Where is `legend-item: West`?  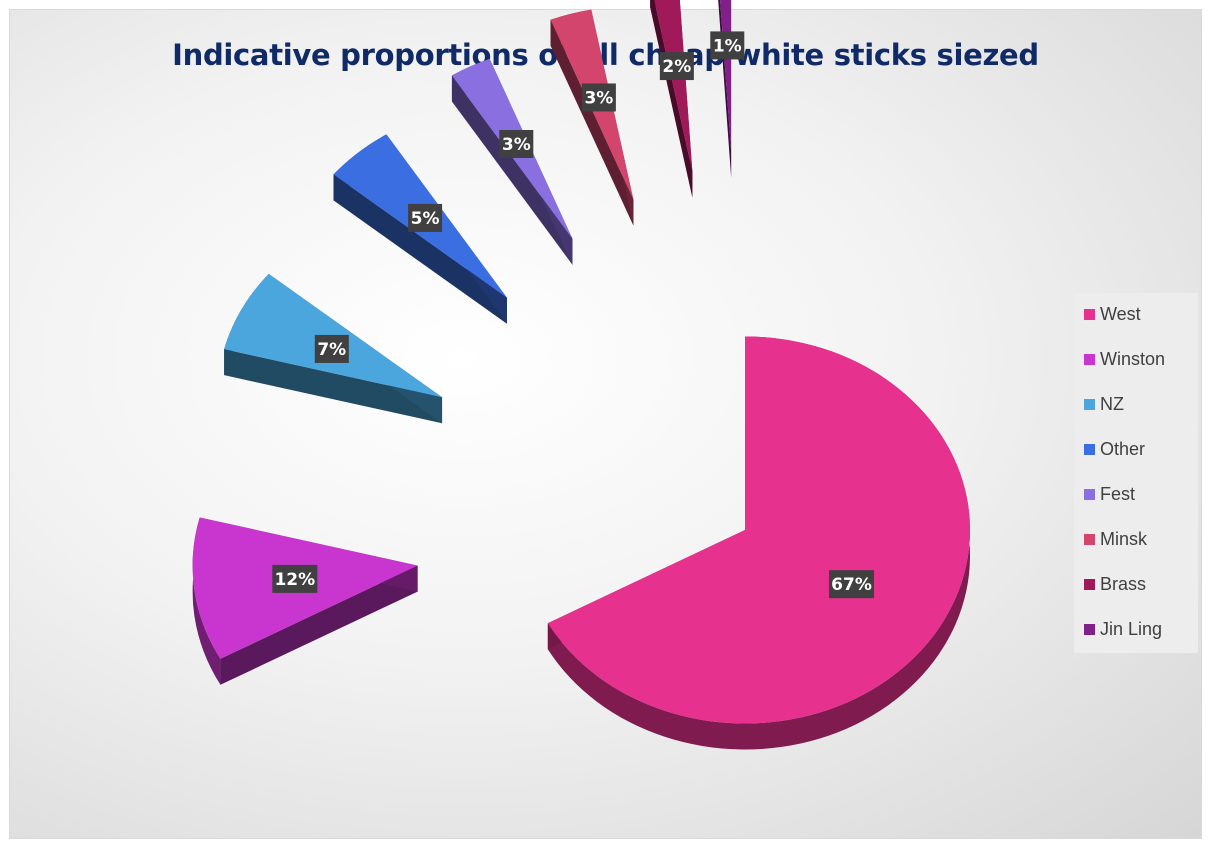 legend-item: West is located at coordinates (1112, 314).